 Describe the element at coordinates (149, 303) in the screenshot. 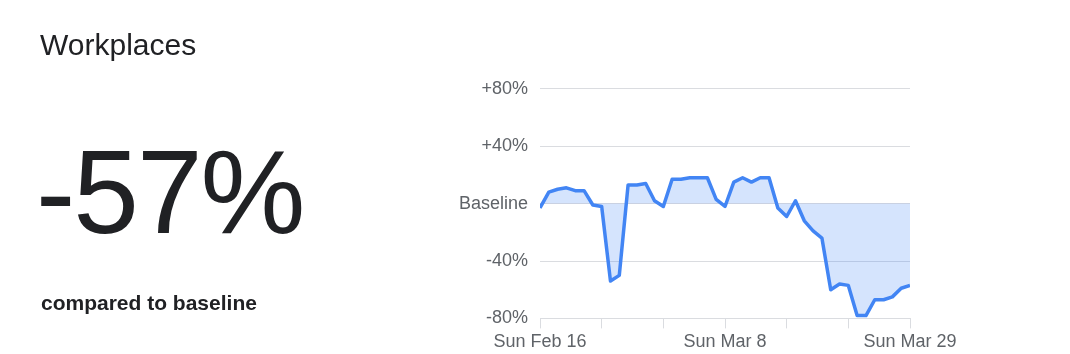

I see `text: compared to baseline` at that location.